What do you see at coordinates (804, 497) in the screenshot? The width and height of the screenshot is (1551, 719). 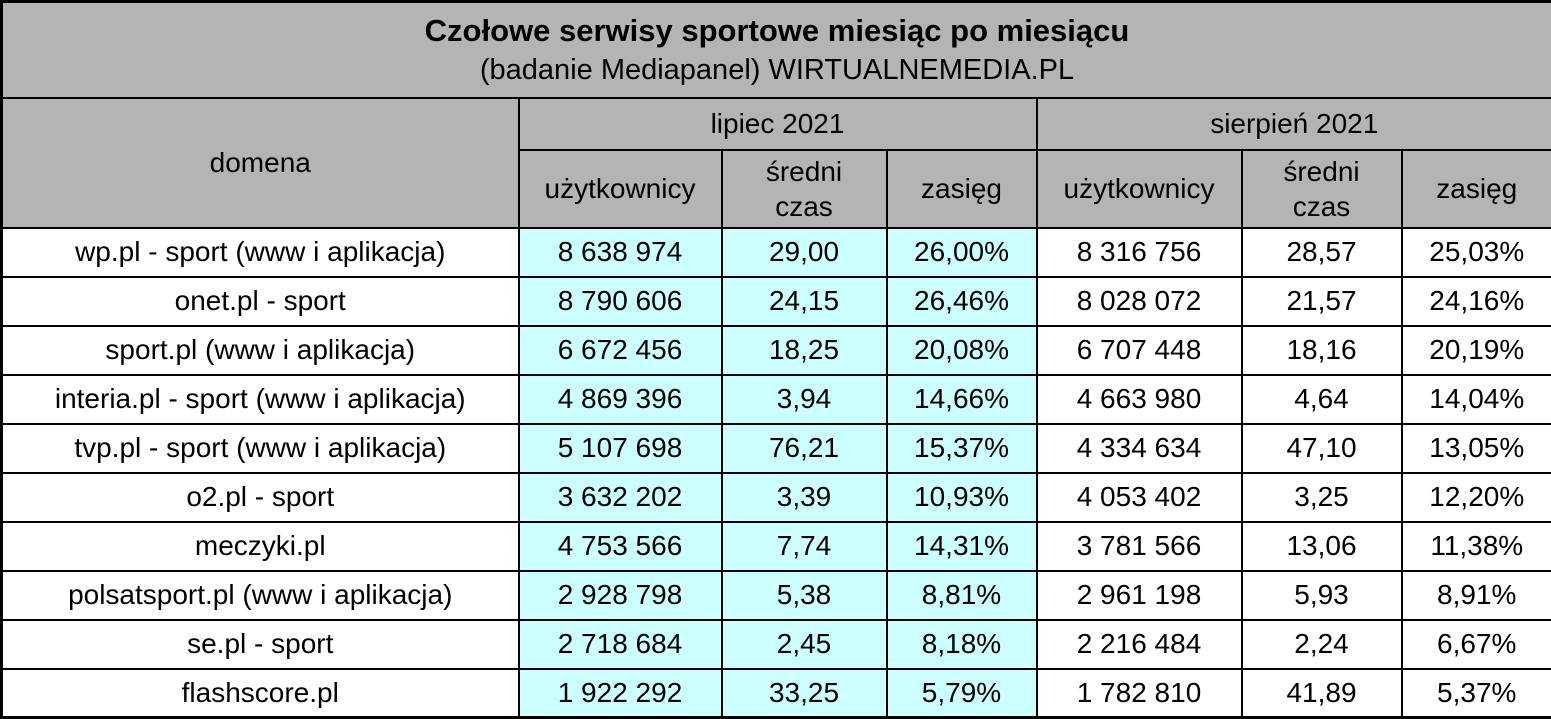 I see `cell-july-avg-time: 3,39` at bounding box center [804, 497].